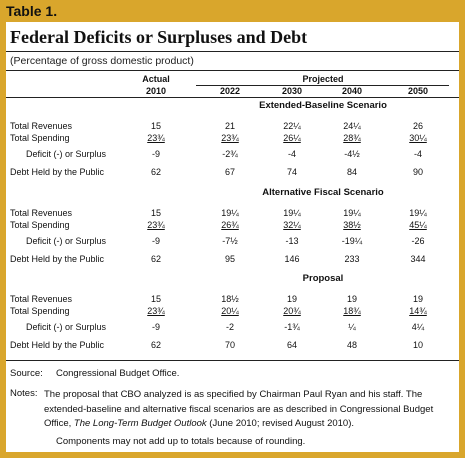 The height and width of the screenshot is (458, 465). Describe the element at coordinates (230, 327) in the screenshot. I see `table-value: -2` at that location.